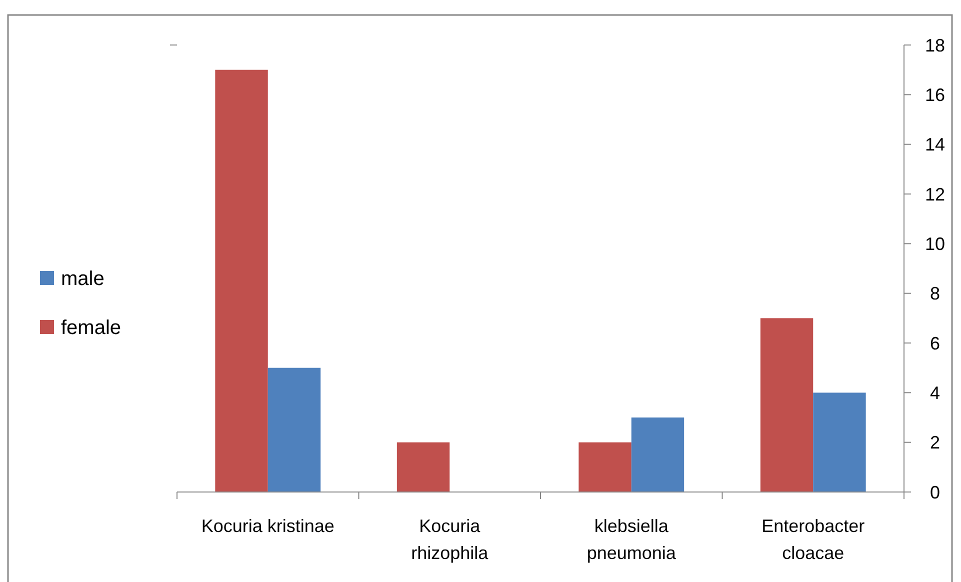 The height and width of the screenshot is (582, 961). I want to click on y-tick-label: 6, so click(935, 343).